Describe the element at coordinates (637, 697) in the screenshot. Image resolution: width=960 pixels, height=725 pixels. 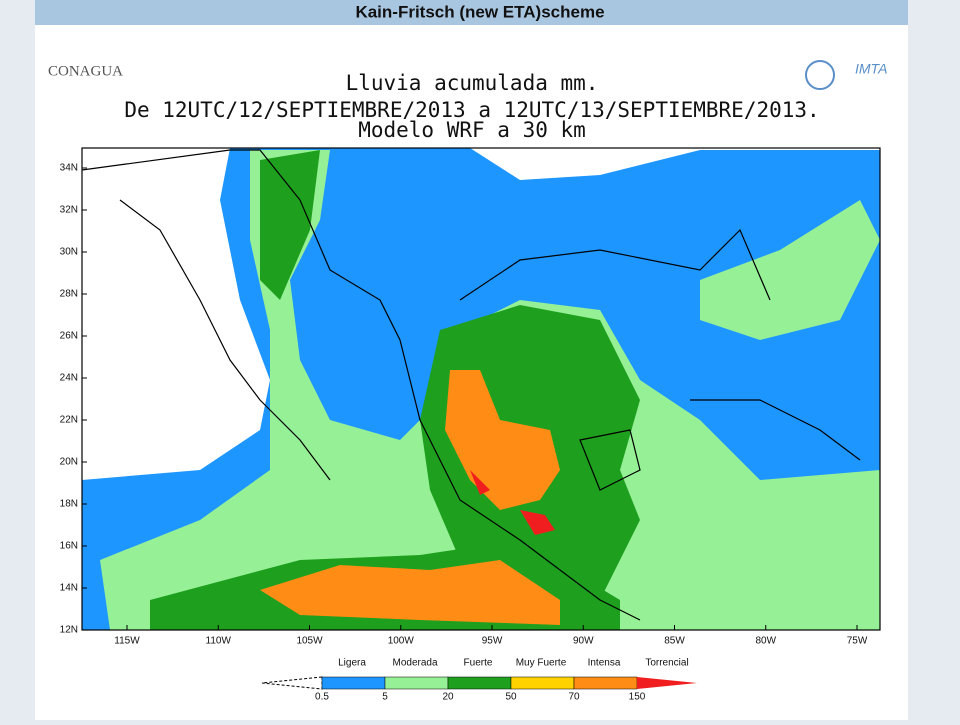
I see `legend-threshold: 150` at that location.